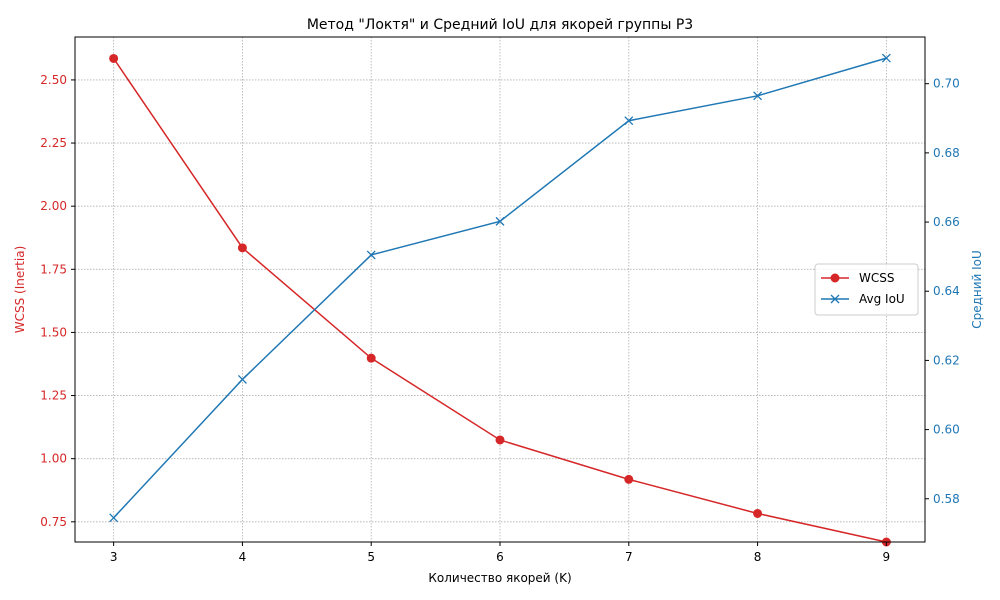 The image size is (1000, 600). What do you see at coordinates (53, 269) in the screenshot?
I see `y-left-tick-label: 1.75` at bounding box center [53, 269].